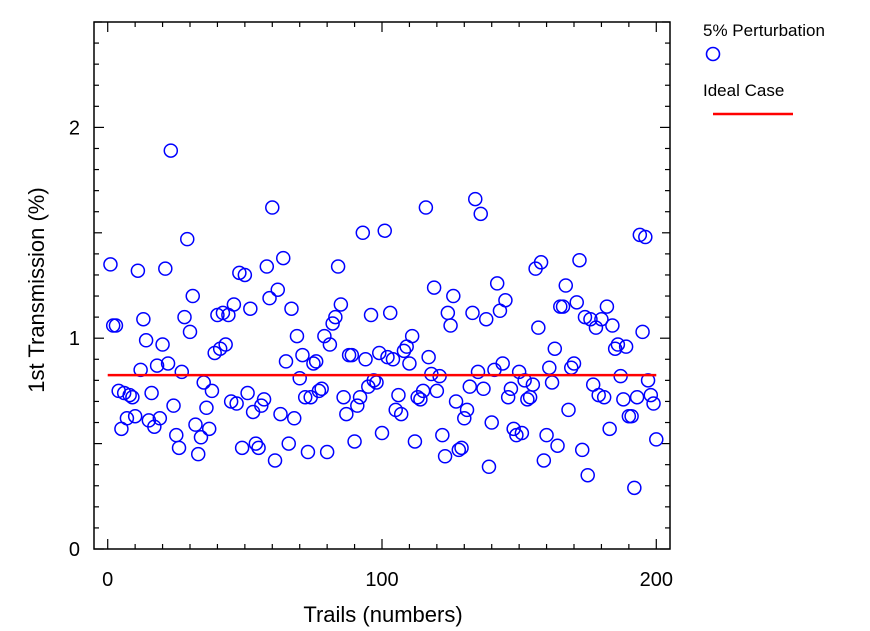 This screenshot has height=631, width=870. I want to click on legend-label-perturbation: 5% Perturbation, so click(764, 30).